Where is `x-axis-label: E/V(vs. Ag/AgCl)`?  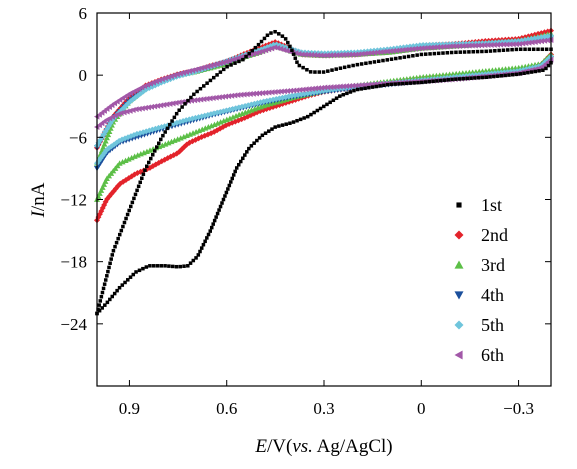 x-axis-label: E/V(vs. Ag/AgCl) is located at coordinates (323, 446).